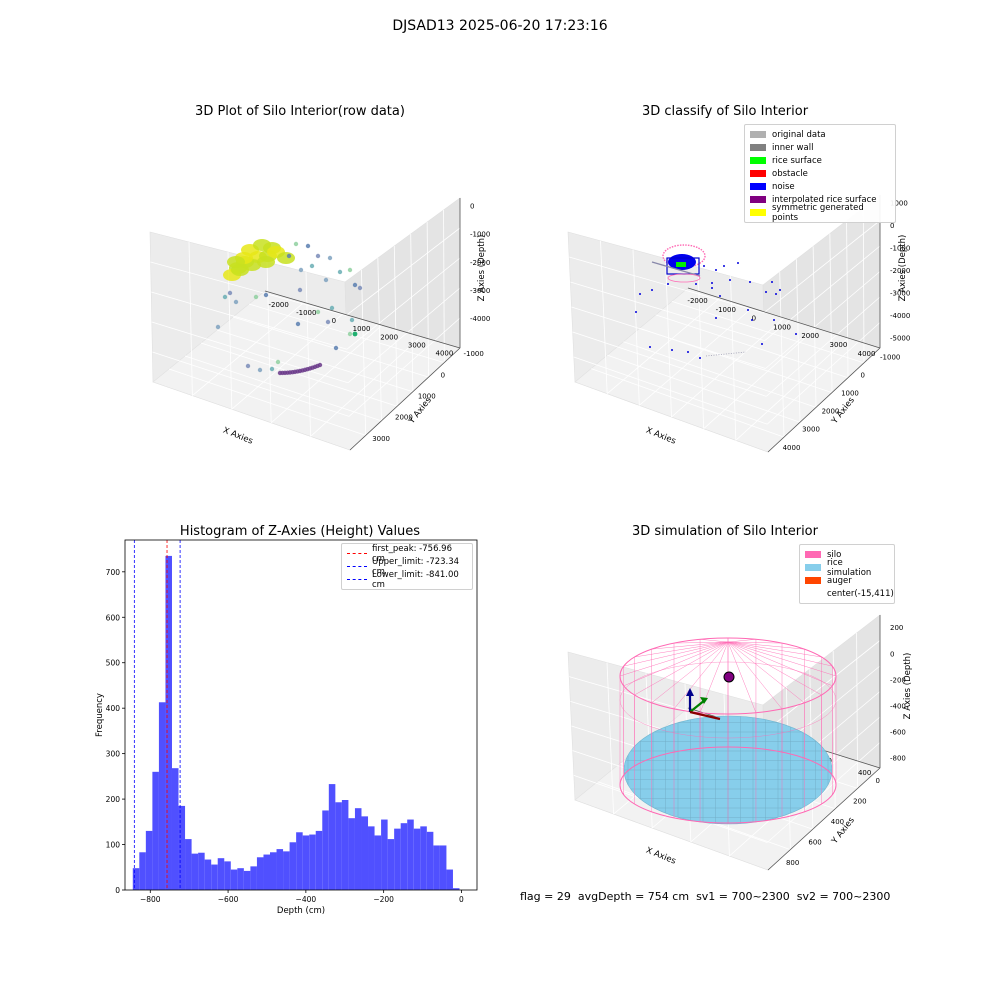  Describe the element at coordinates (100, 715) in the screenshot. I see `y-axis-label: Frequency` at that location.